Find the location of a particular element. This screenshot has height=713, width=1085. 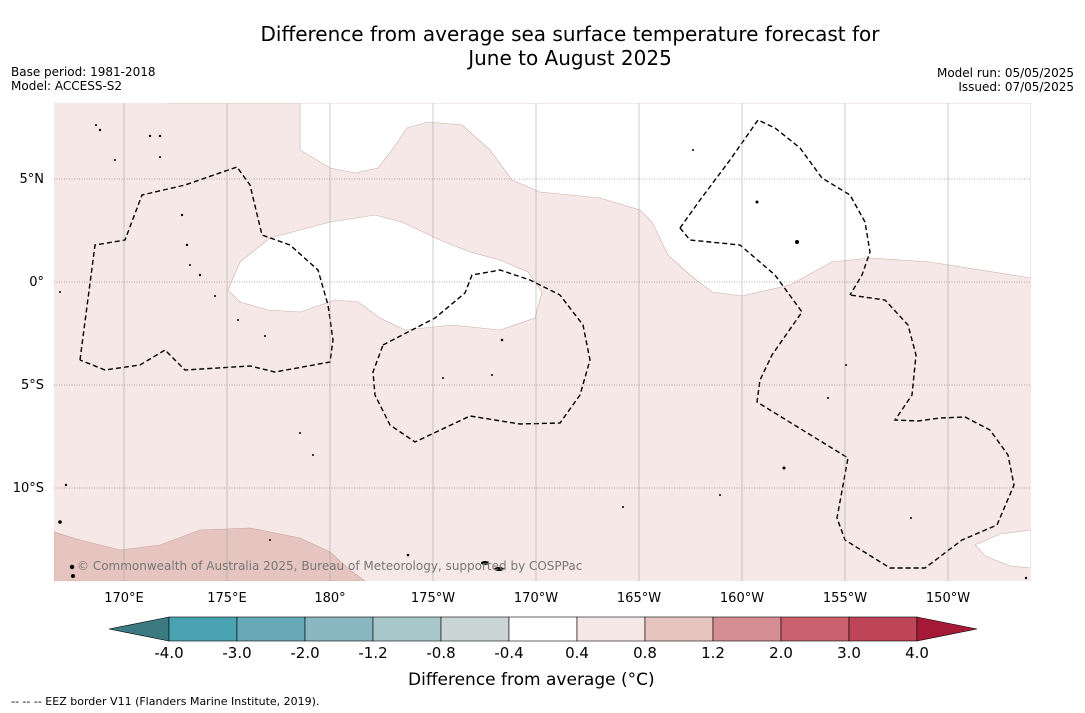

model-text: Model: ACCESS-S2 is located at coordinates (67, 86).